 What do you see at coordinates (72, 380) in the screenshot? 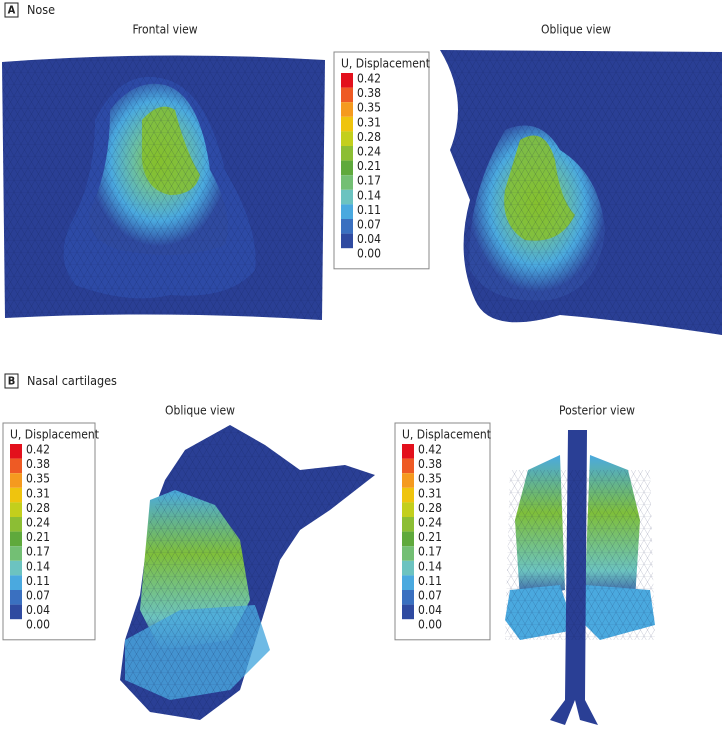
I see `panel-title: Nasal cartilages` at bounding box center [72, 380].